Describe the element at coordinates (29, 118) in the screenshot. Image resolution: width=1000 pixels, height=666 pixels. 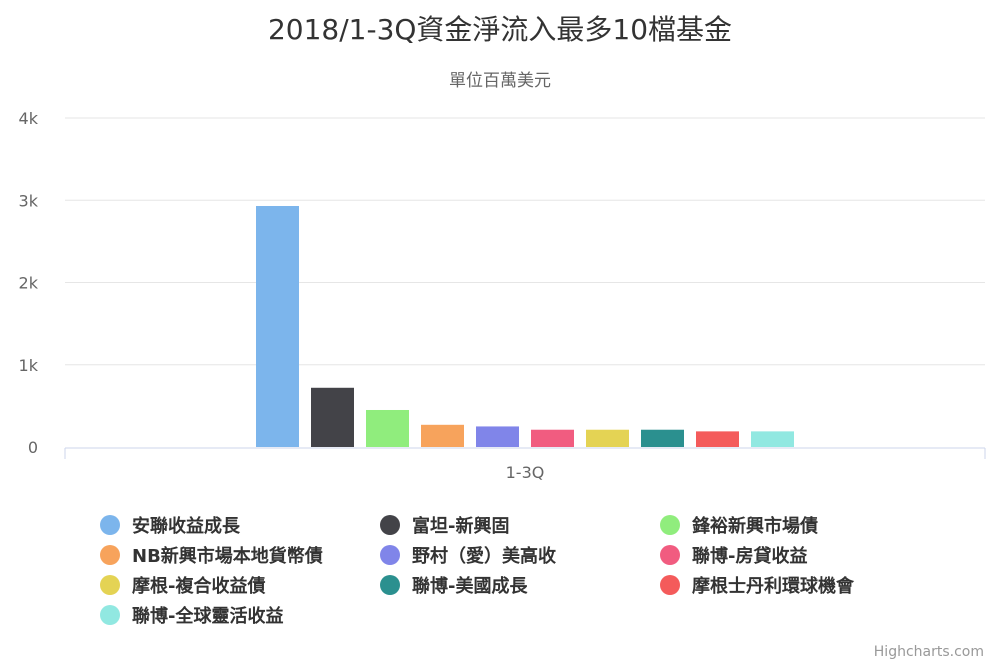
I see `y-tick-label: 4k` at that location.